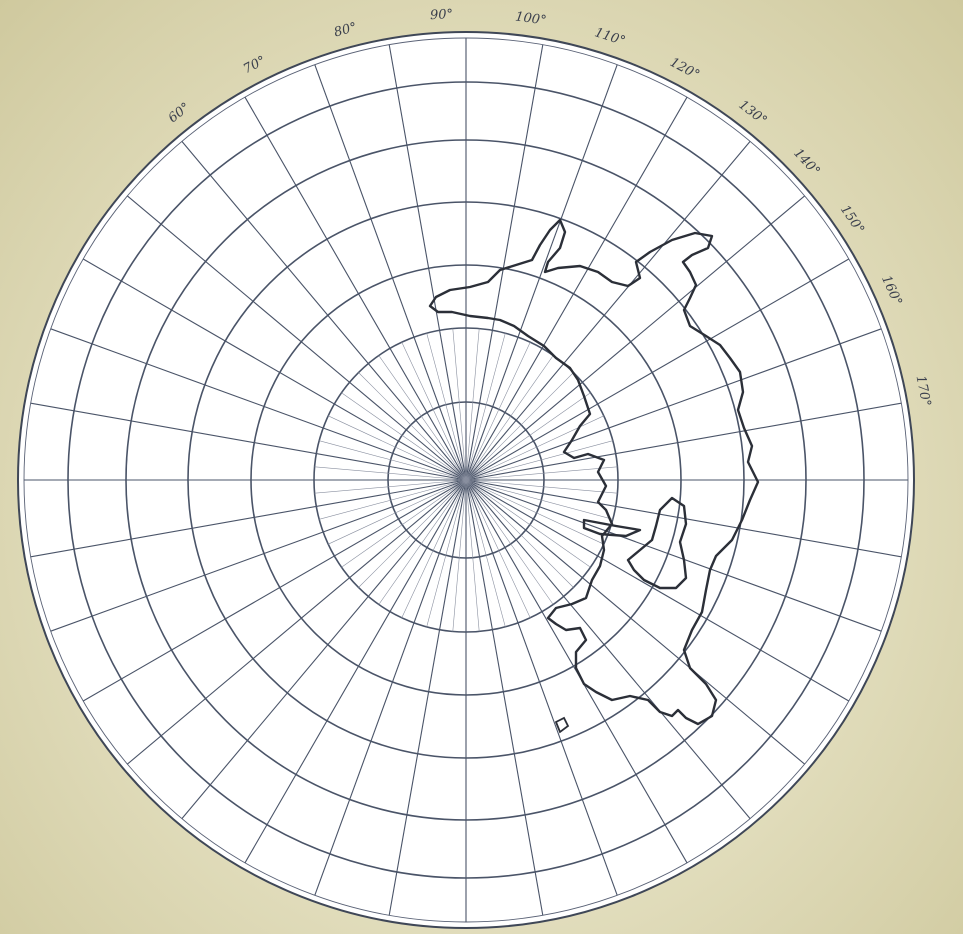 This screenshot has width=963, height=934. Describe the element at coordinates (562, 725) in the screenshot. I see `small-island` at that location.